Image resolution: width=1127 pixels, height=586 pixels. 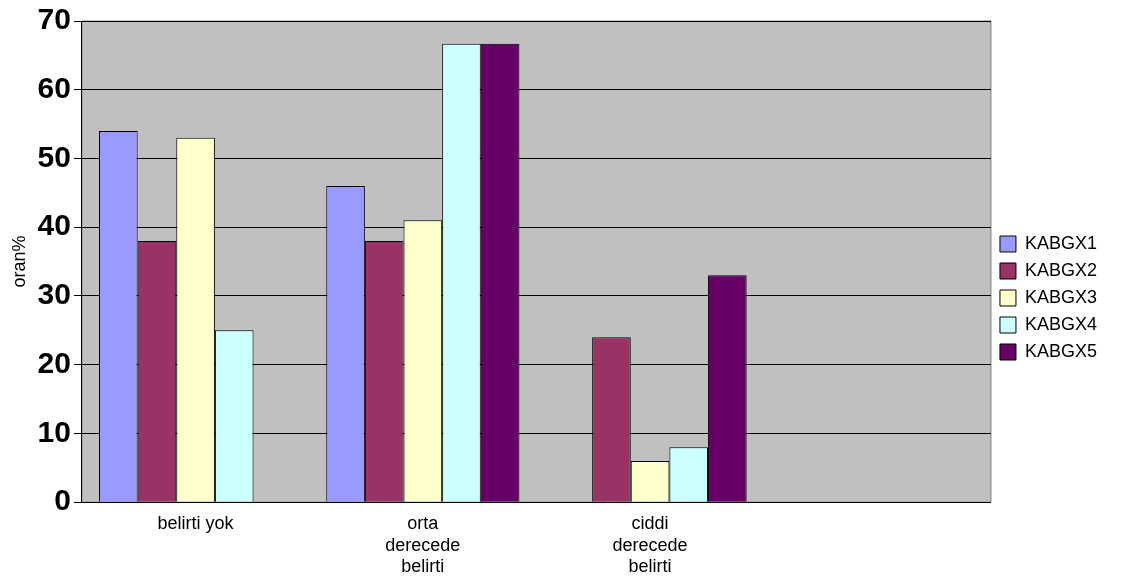 I want to click on y-tick-label: 30, so click(x=54, y=294).